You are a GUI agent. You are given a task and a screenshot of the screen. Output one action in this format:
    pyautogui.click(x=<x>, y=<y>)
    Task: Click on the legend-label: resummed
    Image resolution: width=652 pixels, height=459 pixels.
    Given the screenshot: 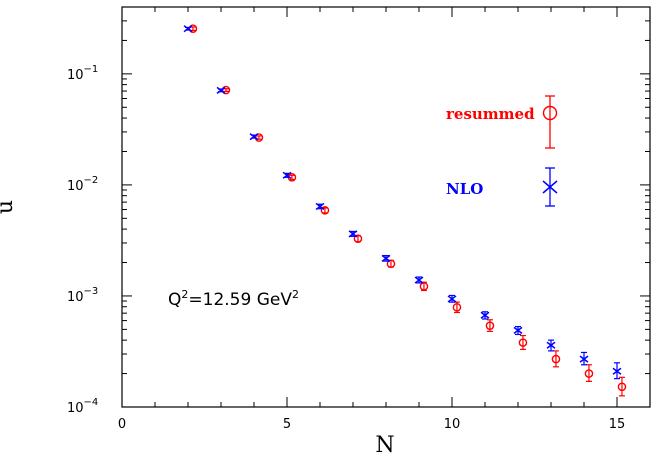 What is the action you would take?
    pyautogui.click(x=490, y=114)
    